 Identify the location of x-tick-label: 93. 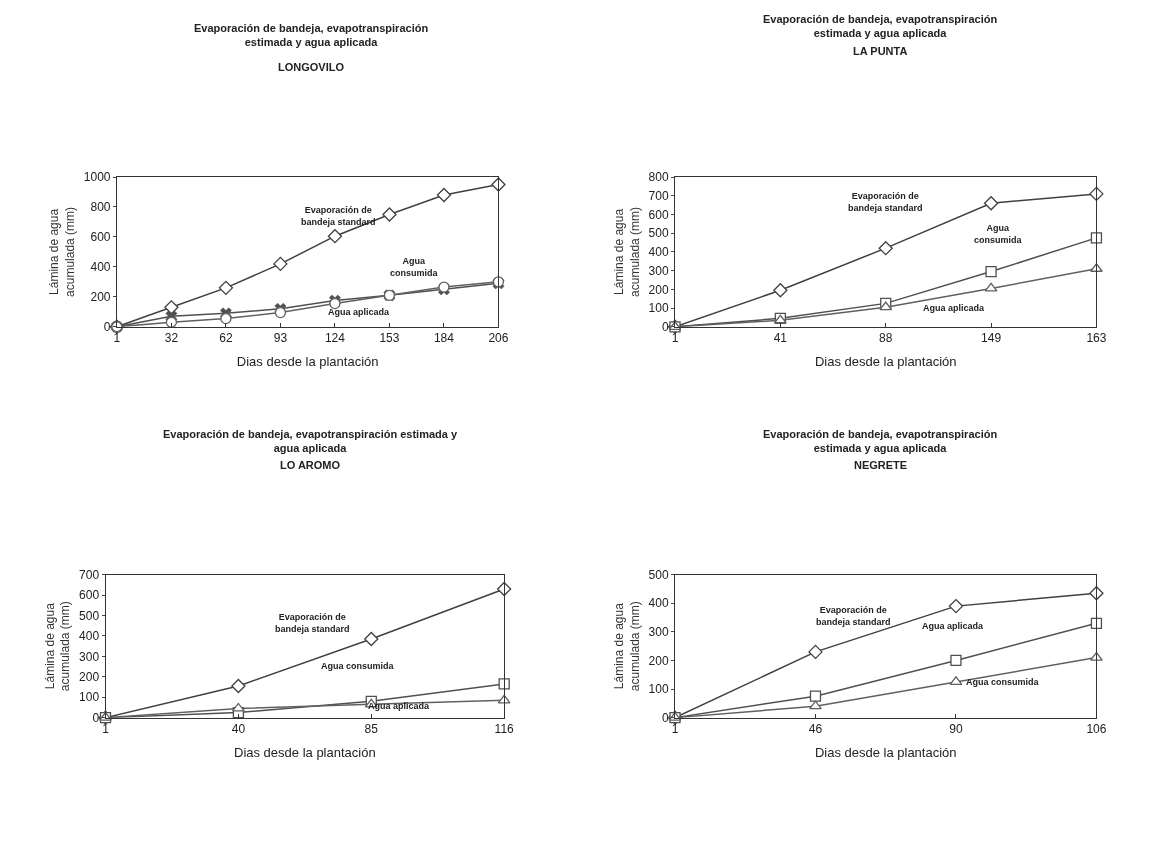
(280, 338).